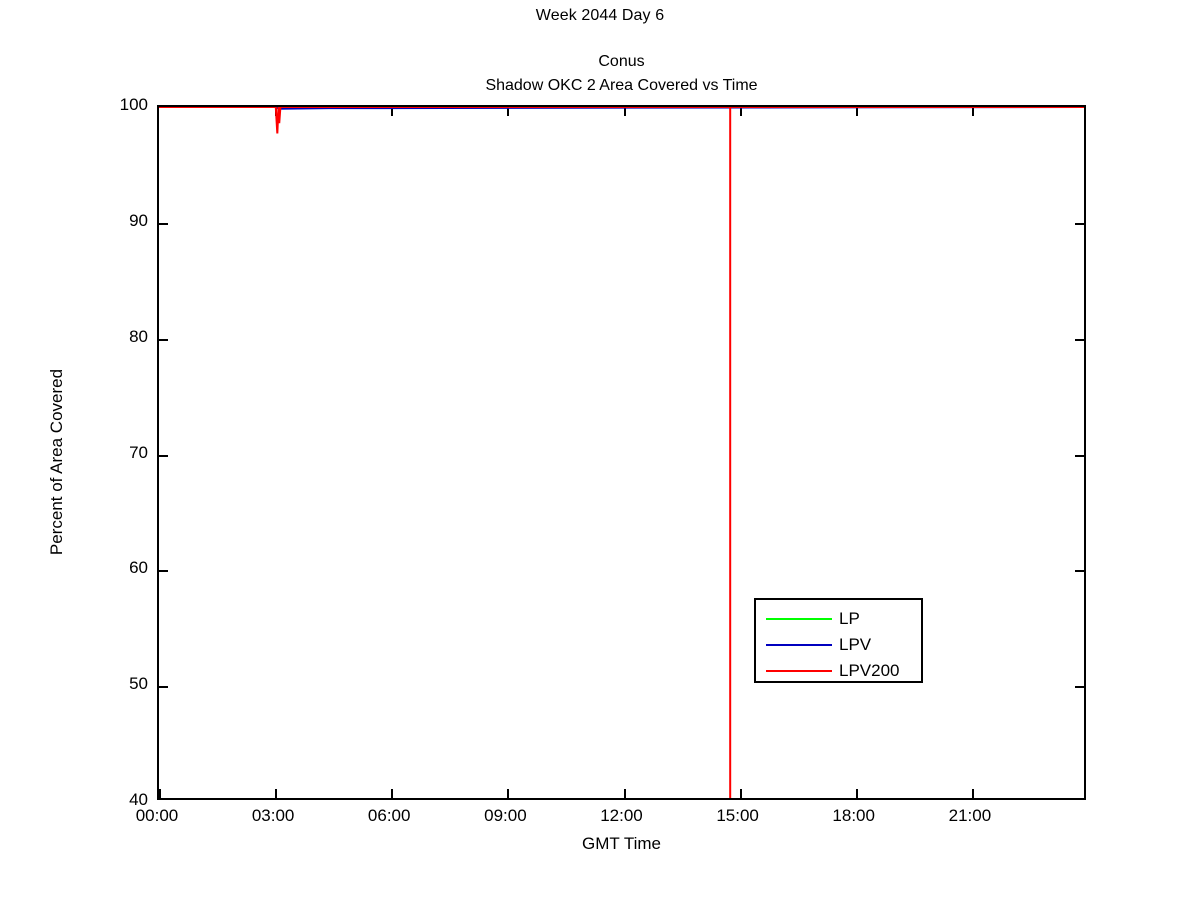 Image resolution: width=1200 pixels, height=900 pixels. What do you see at coordinates (838, 645) in the screenshot?
I see `legend-entry-lpv: LPV` at bounding box center [838, 645].